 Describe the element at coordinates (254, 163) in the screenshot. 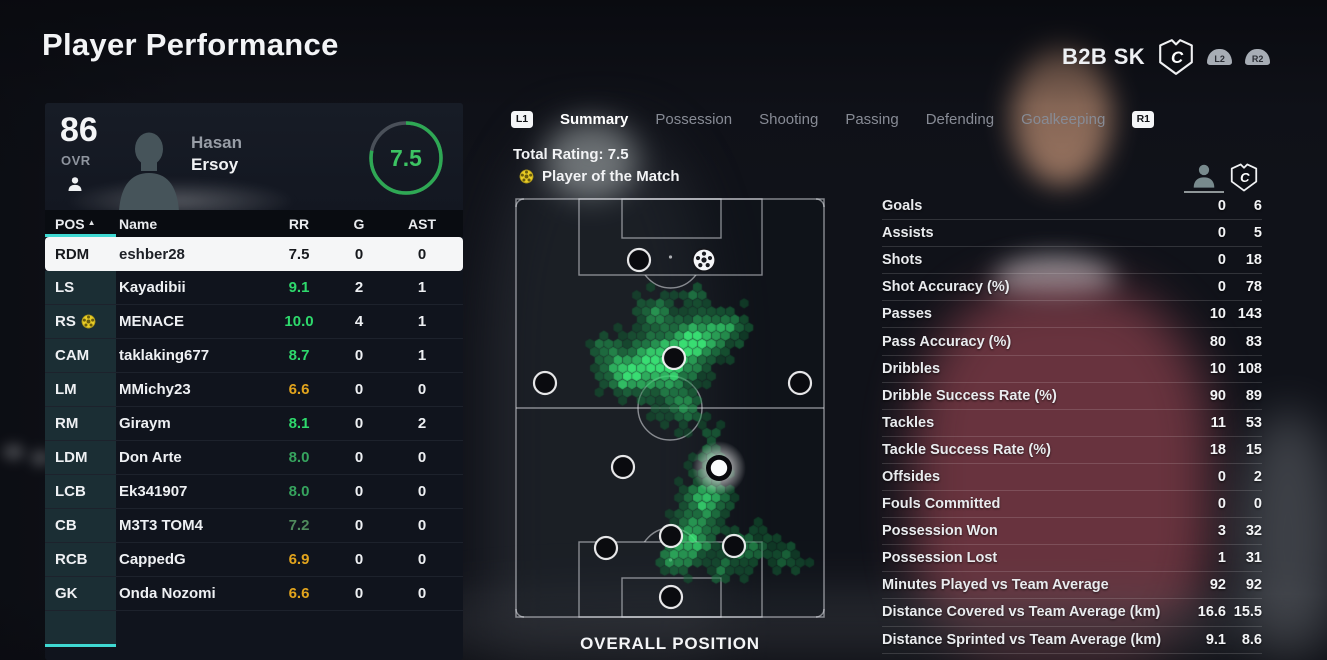

I see `selected-player-summary: 86 OVR Hasan Ersoy 7.5` at that location.